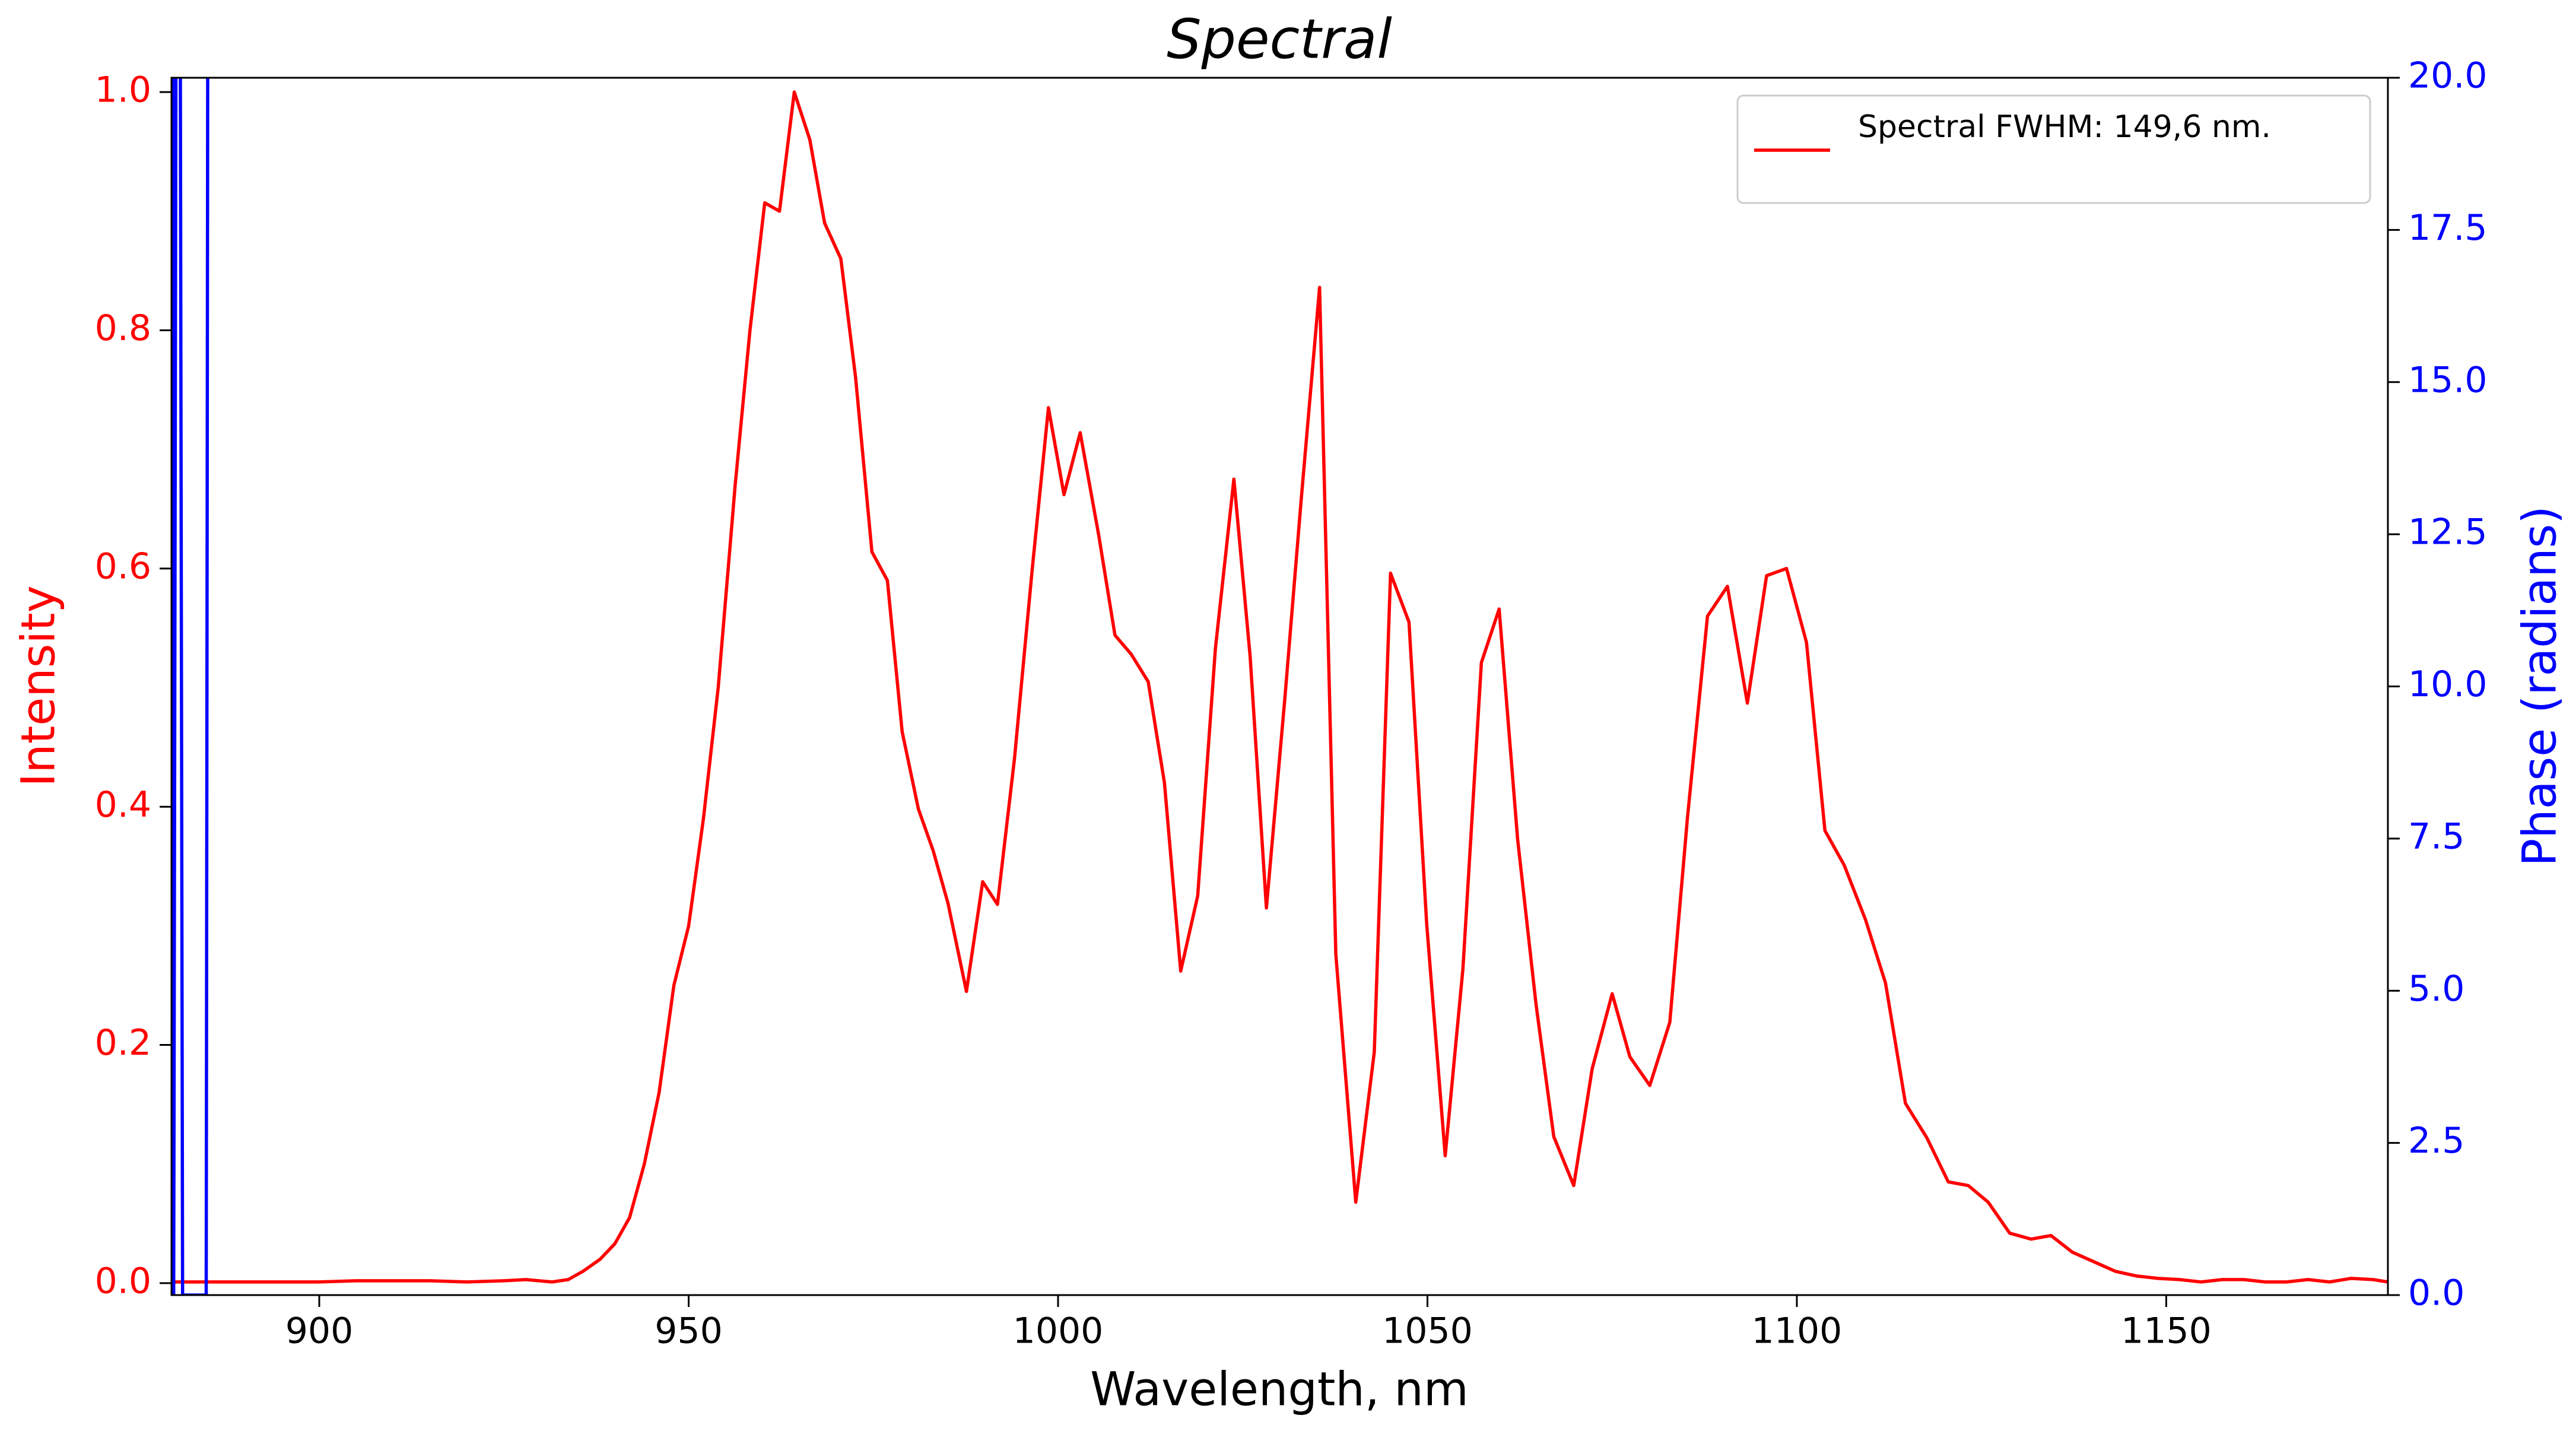  Describe the element at coordinates (2436, 989) in the screenshot. I see `y2-tick-label: 5.0` at that location.